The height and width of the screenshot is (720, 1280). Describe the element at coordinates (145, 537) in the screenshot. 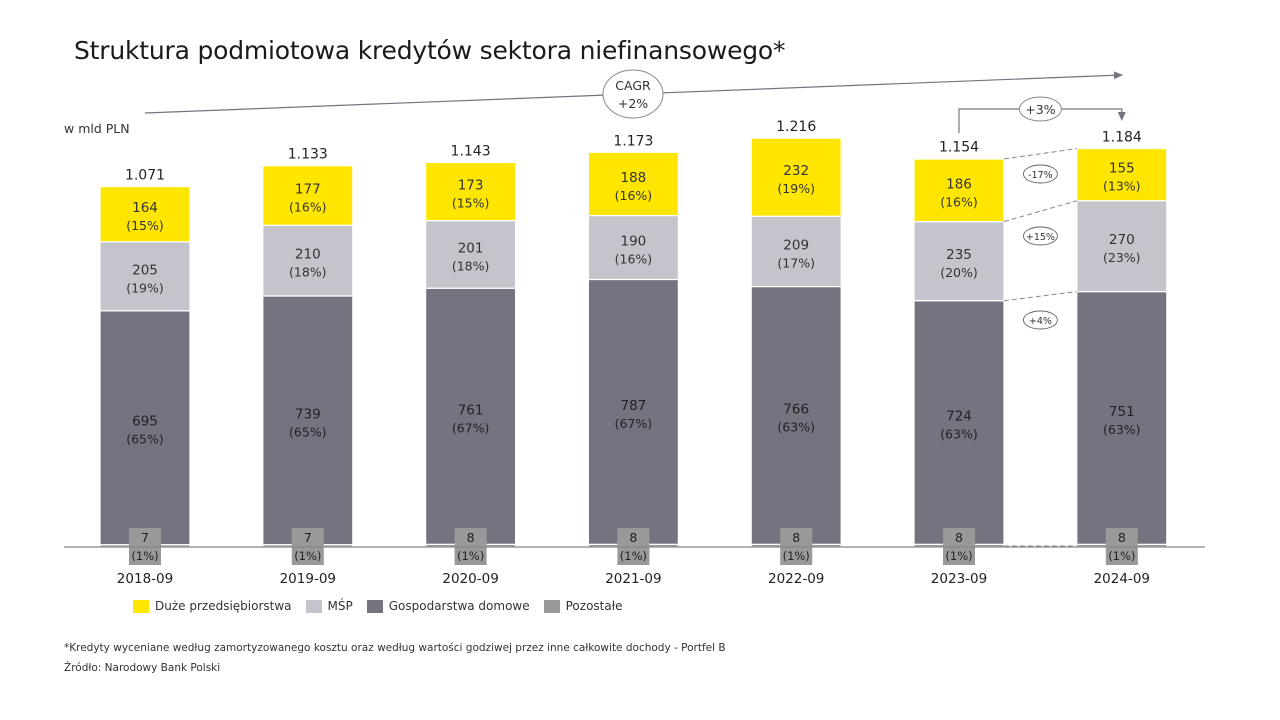

I see `value-label-pozostale-2018-09: 7` at that location.